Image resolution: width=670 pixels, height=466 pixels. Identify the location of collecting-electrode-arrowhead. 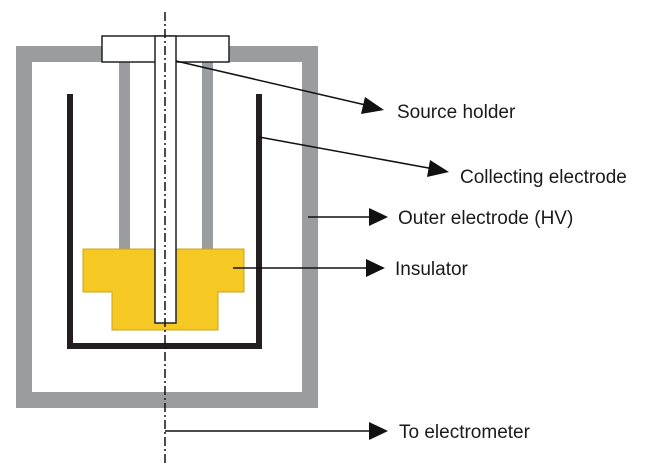
(438, 168).